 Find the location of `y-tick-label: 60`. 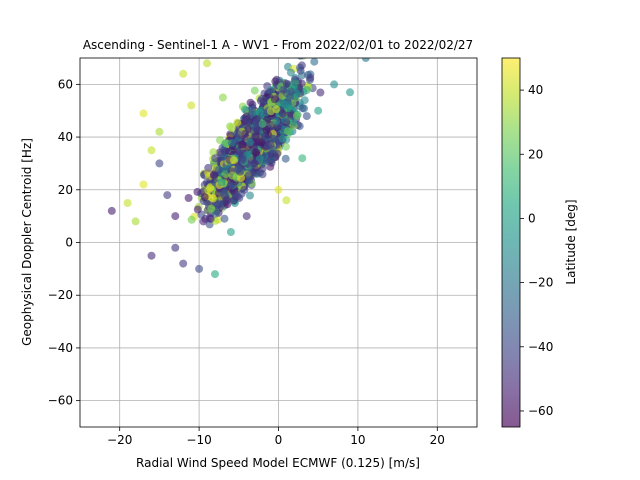

y-tick-label: 60 is located at coordinates (65, 84).